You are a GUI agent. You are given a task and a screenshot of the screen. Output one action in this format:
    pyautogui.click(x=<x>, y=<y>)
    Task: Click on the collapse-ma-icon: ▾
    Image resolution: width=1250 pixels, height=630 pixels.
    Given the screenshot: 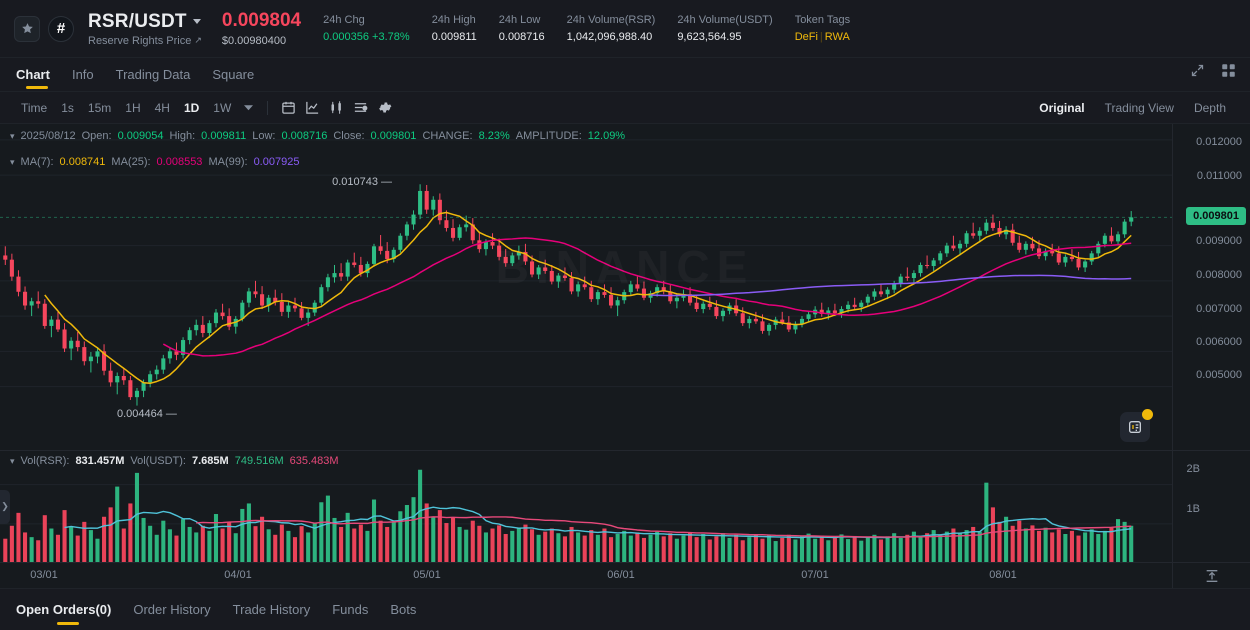 What is the action you would take?
    pyautogui.click(x=12, y=161)
    